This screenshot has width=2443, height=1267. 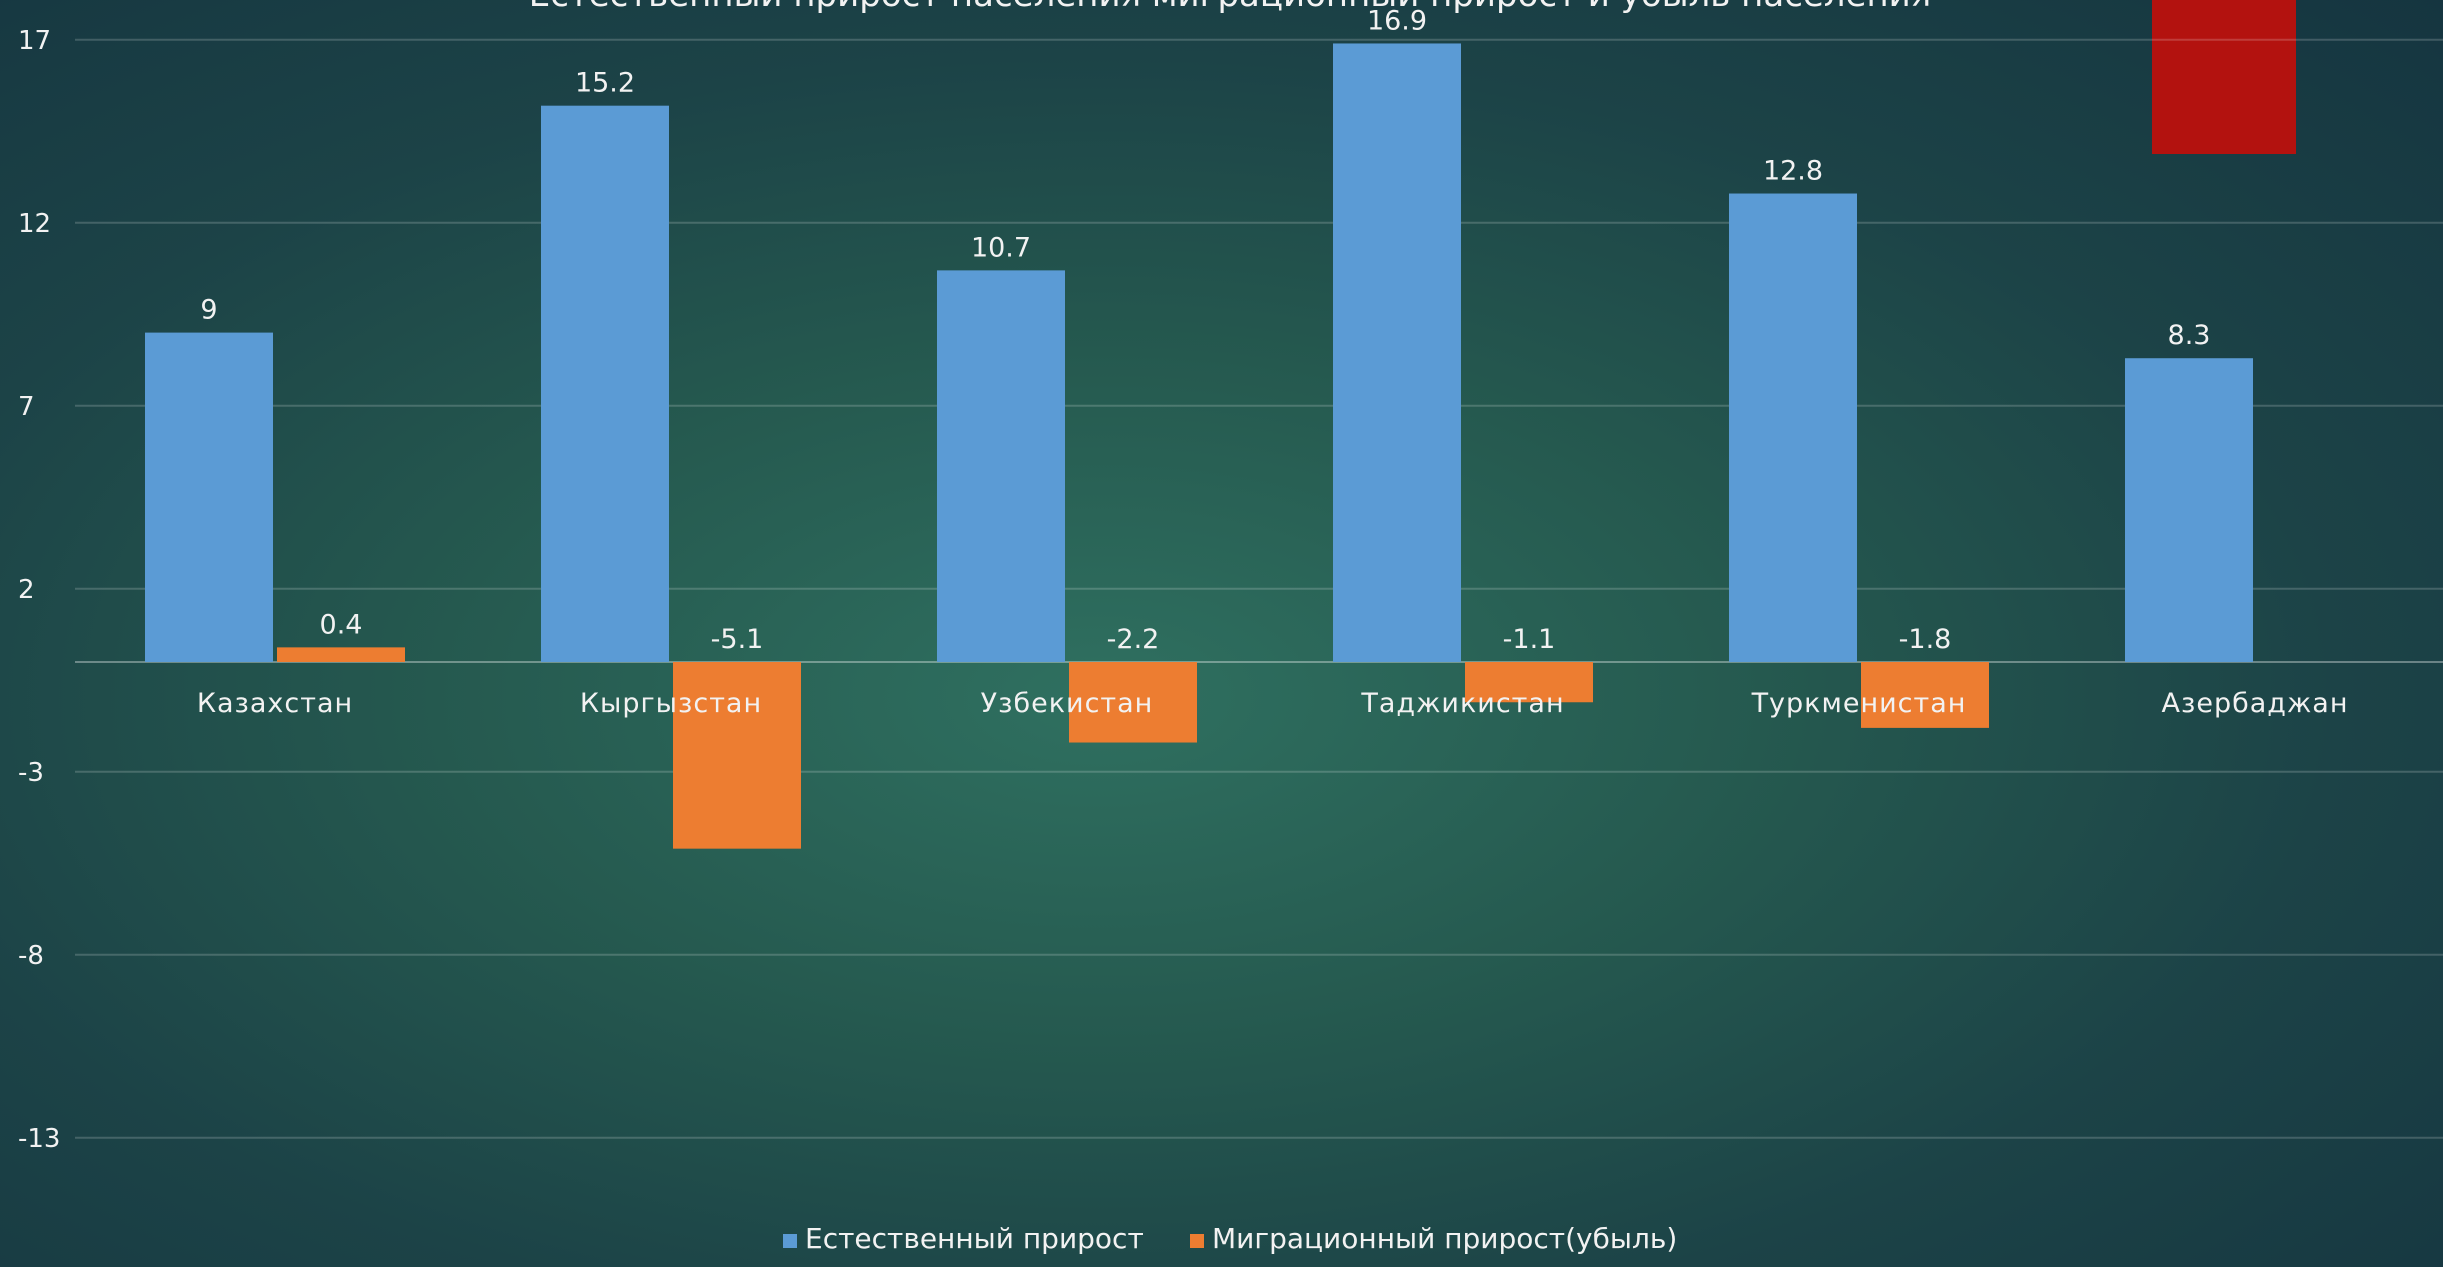 I want to click on data-label: -1.1, so click(x=1529, y=639).